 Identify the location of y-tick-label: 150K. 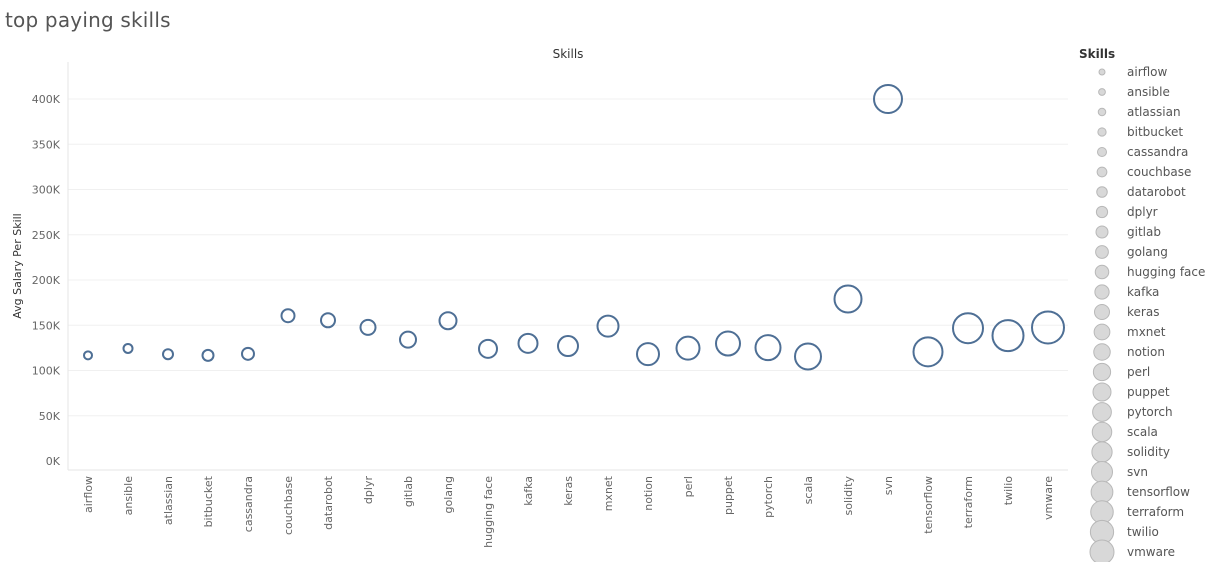
(46, 325).